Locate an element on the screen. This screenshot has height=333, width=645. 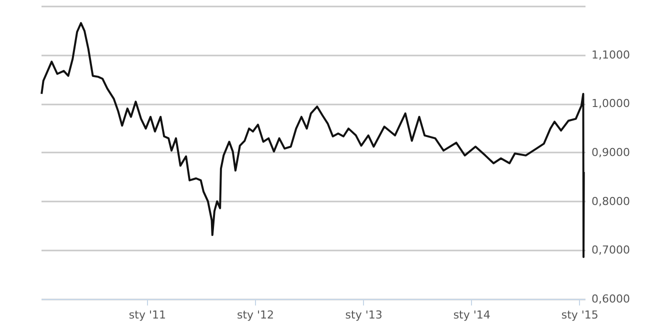
x-tick-label: sty '14 is located at coordinates (471, 315).